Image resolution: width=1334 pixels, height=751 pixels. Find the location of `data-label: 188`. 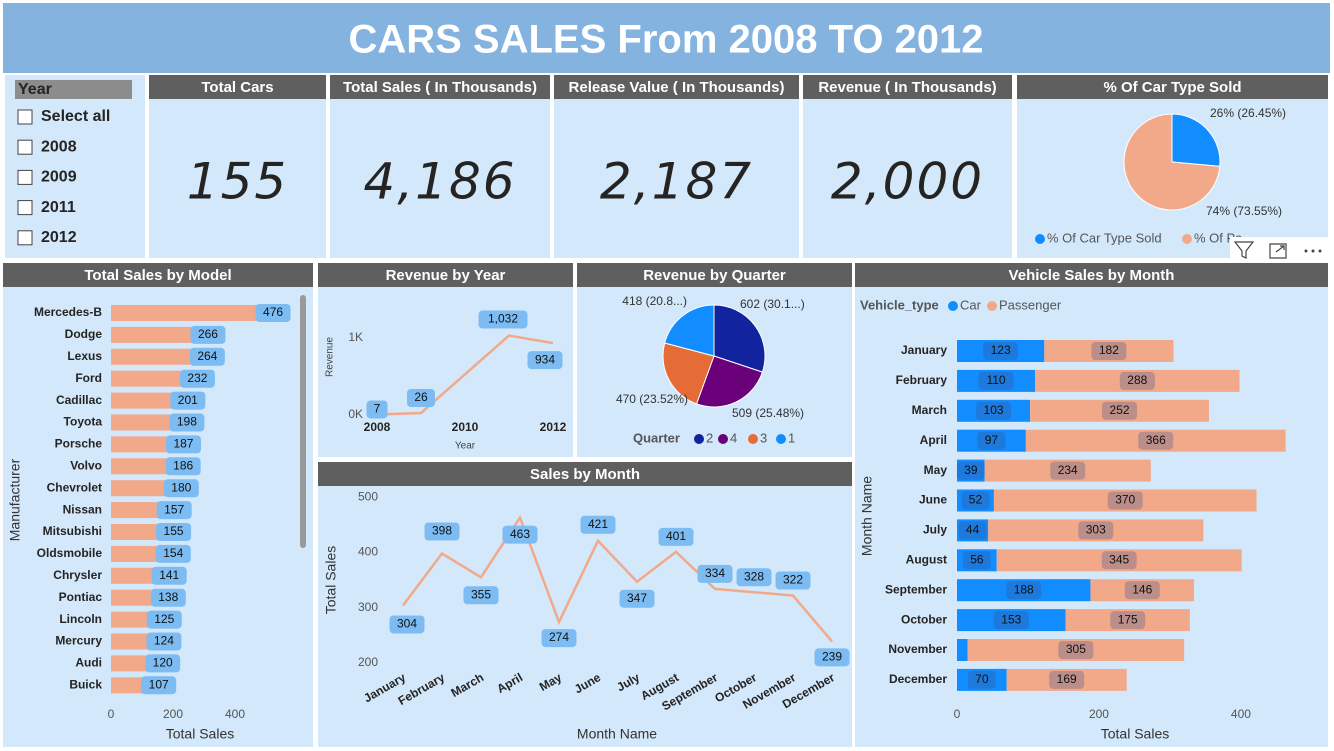

data-label: 188 is located at coordinates (1024, 589).